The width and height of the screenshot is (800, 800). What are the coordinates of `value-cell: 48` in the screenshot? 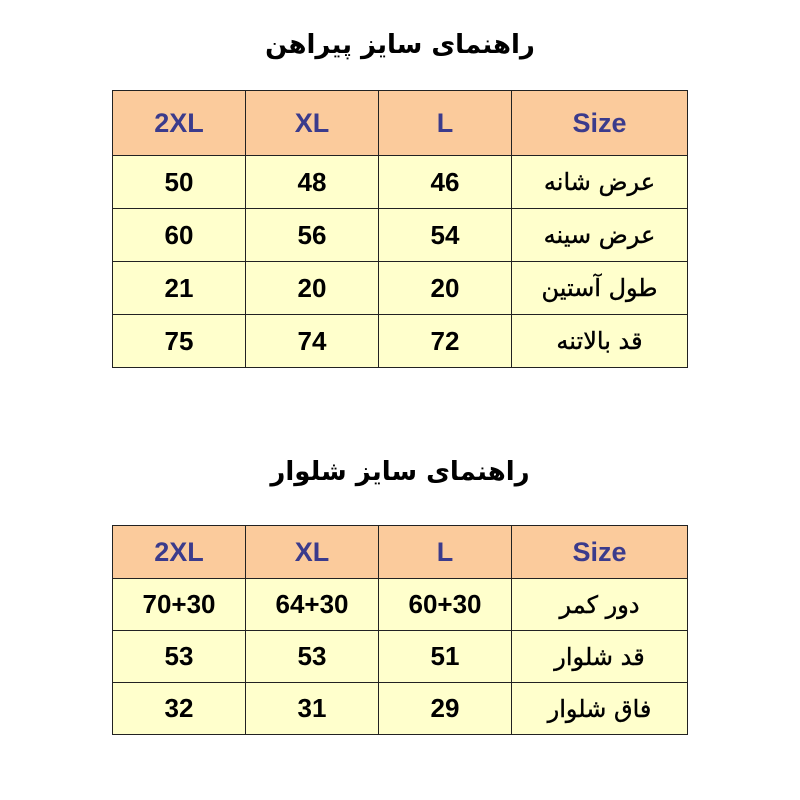 It's located at (312, 182).